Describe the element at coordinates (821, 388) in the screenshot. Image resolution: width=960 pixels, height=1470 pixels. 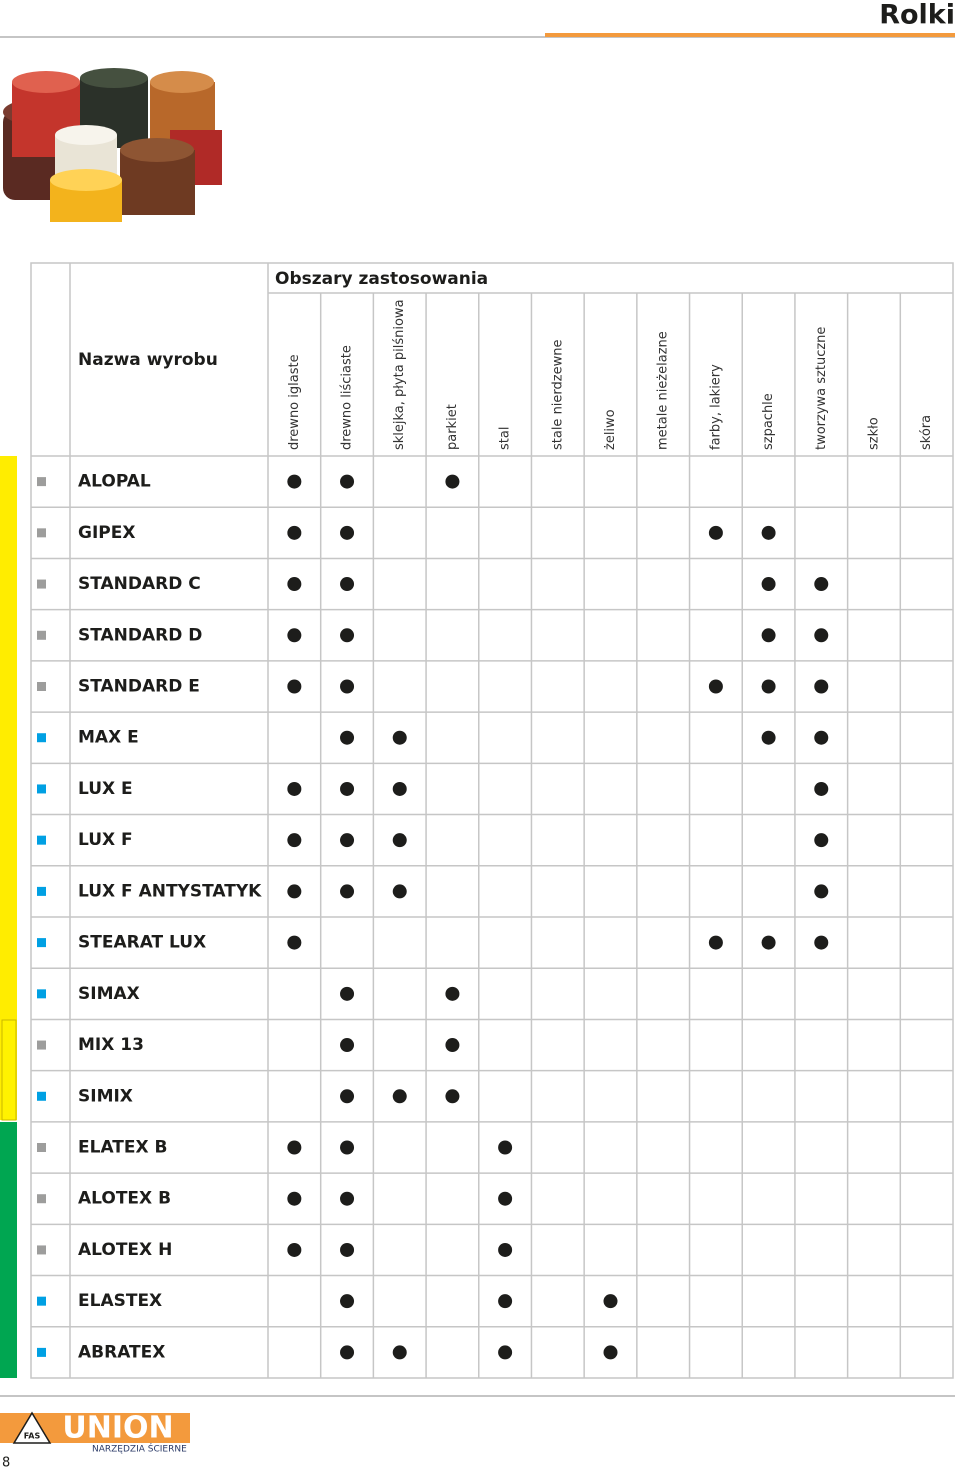
I see `column-header: tworzywa sztuczne` at that location.